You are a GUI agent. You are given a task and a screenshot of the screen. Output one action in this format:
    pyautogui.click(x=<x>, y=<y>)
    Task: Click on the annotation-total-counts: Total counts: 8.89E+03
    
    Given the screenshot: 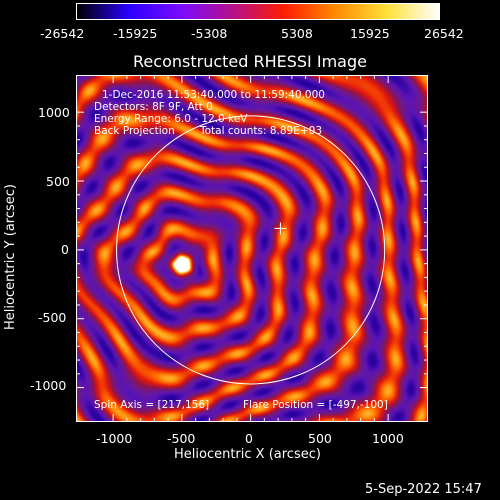 What is the action you would take?
    pyautogui.click(x=261, y=131)
    